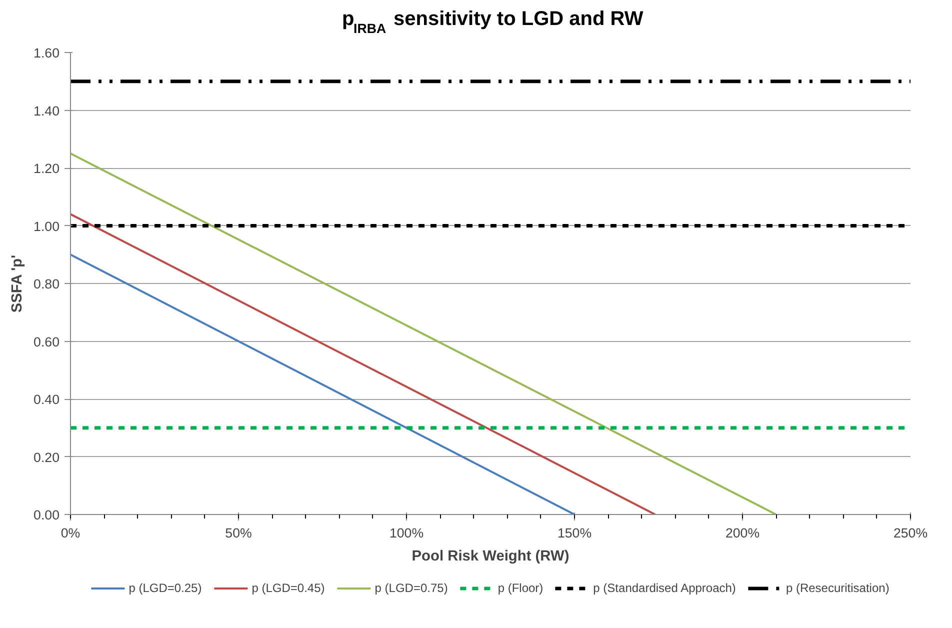 The width and height of the screenshot is (952, 628). Describe the element at coordinates (47, 284) in the screenshot. I see `y-tick-label: 0.80` at that location.